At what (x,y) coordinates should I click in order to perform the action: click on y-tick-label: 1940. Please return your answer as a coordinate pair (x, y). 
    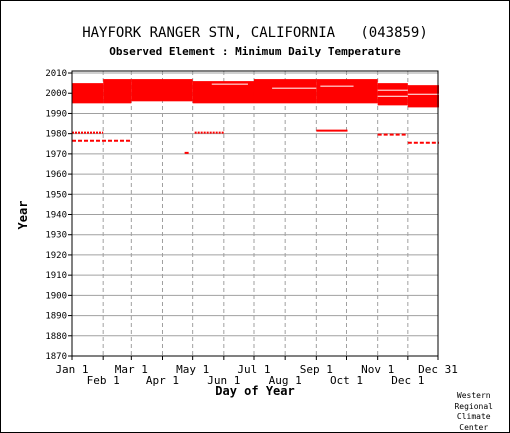
    Looking at the image, I should click on (56, 216).